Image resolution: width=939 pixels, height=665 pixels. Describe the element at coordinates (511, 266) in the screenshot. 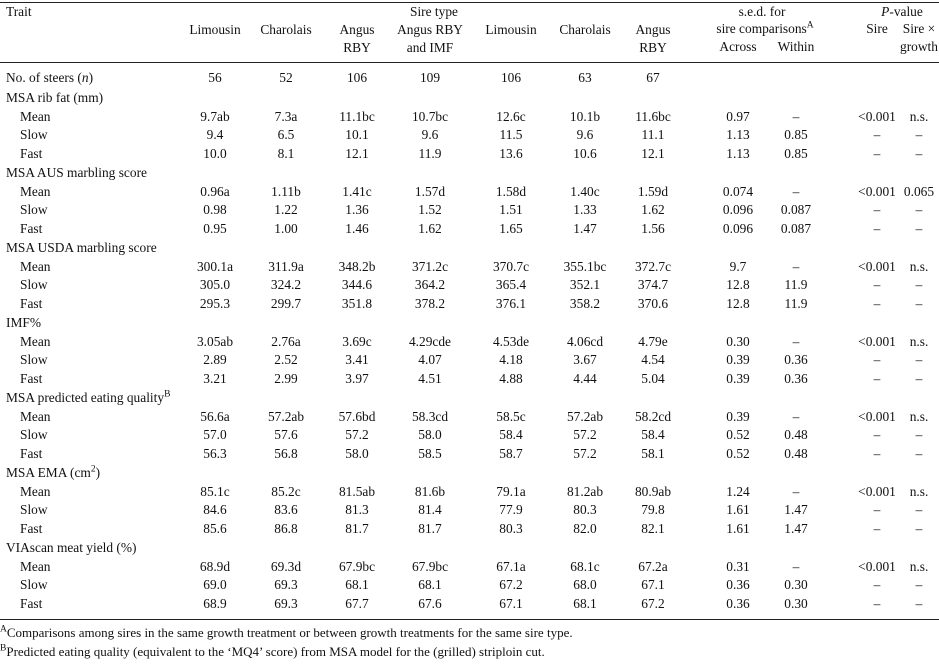

I see `table-cell: 370.7c` at that location.